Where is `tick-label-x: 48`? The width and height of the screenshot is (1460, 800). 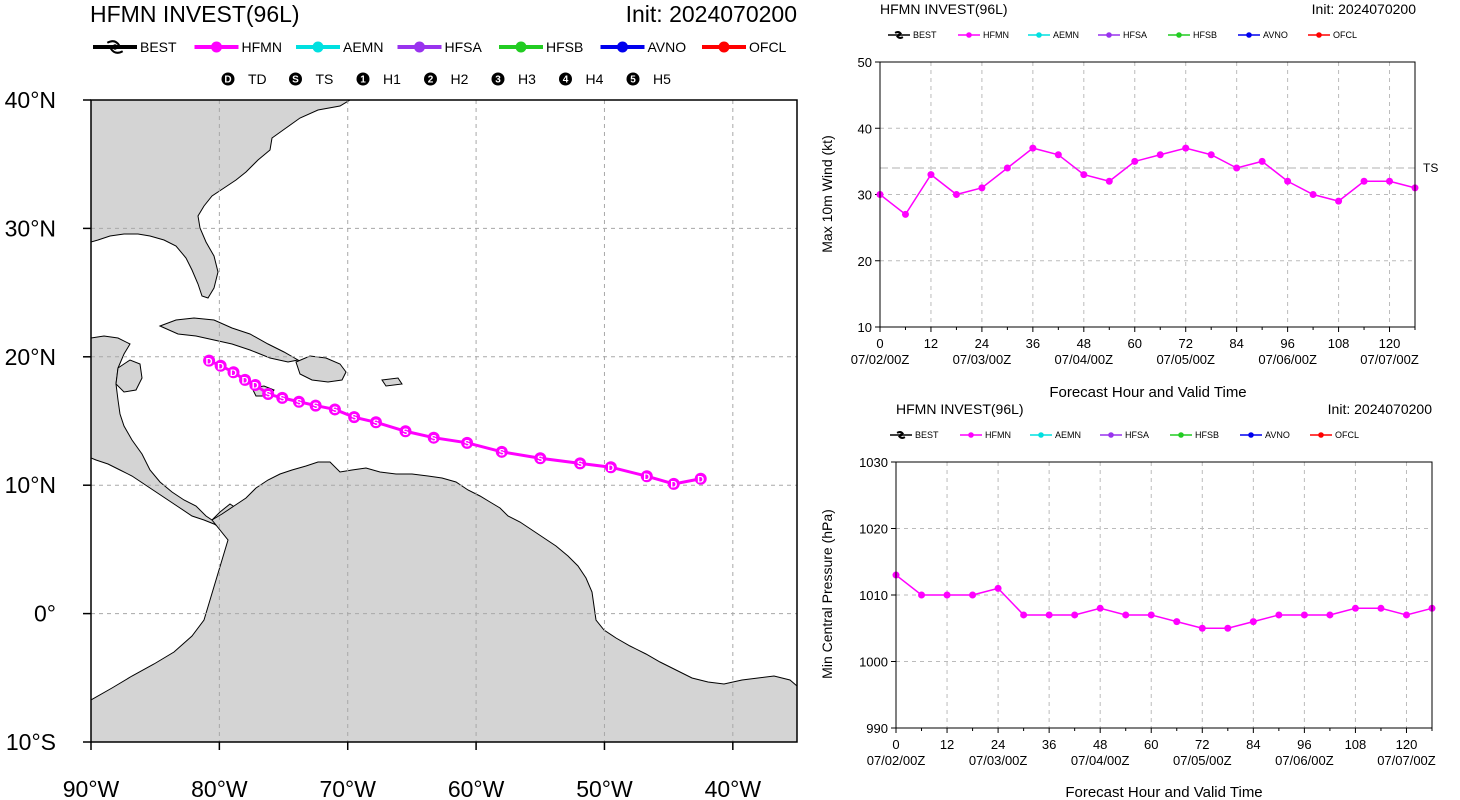 tick-label-x: 48 is located at coordinates (1084, 343).